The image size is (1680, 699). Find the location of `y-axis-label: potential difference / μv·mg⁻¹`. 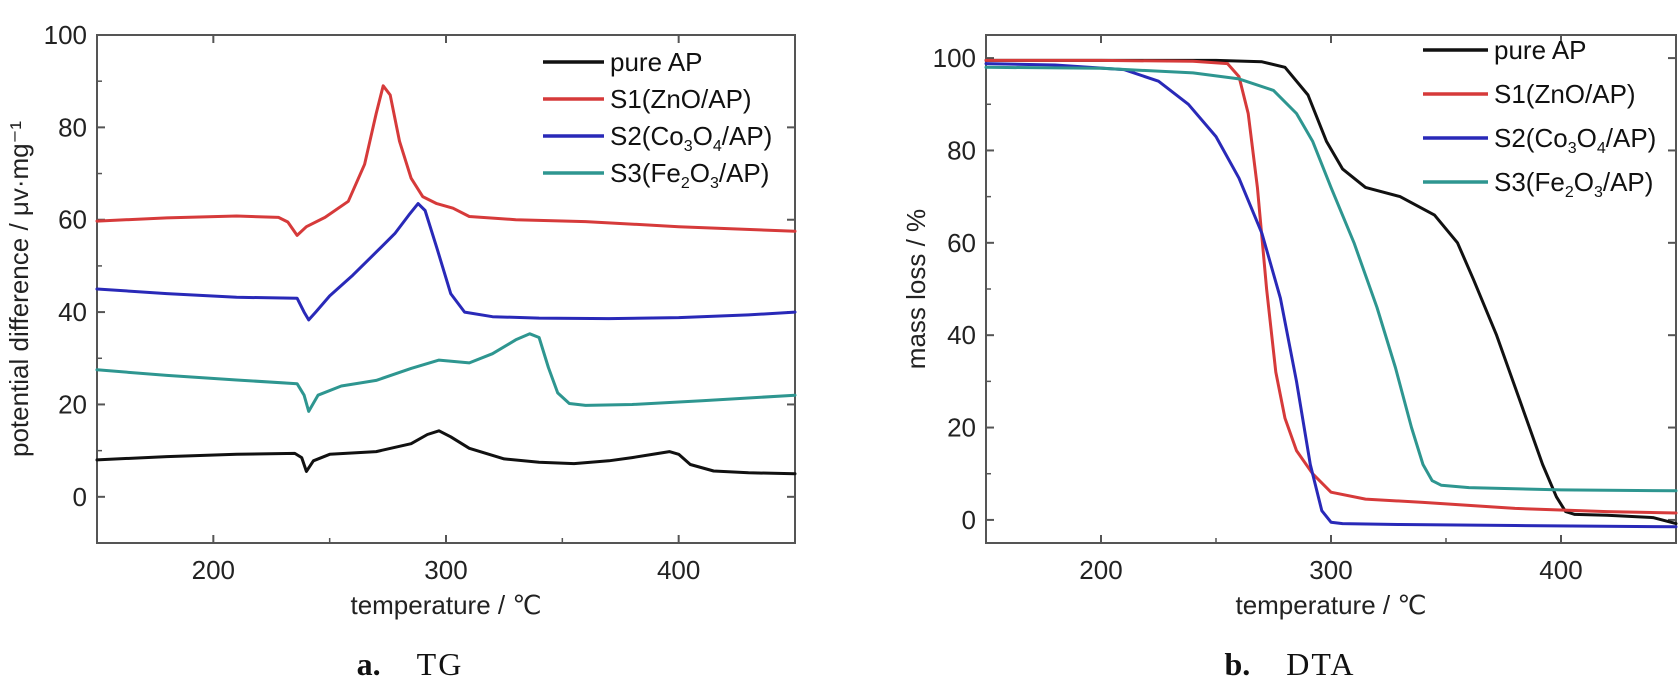

y-axis-label: potential difference / μv·mg⁻¹ is located at coordinates (19, 289).